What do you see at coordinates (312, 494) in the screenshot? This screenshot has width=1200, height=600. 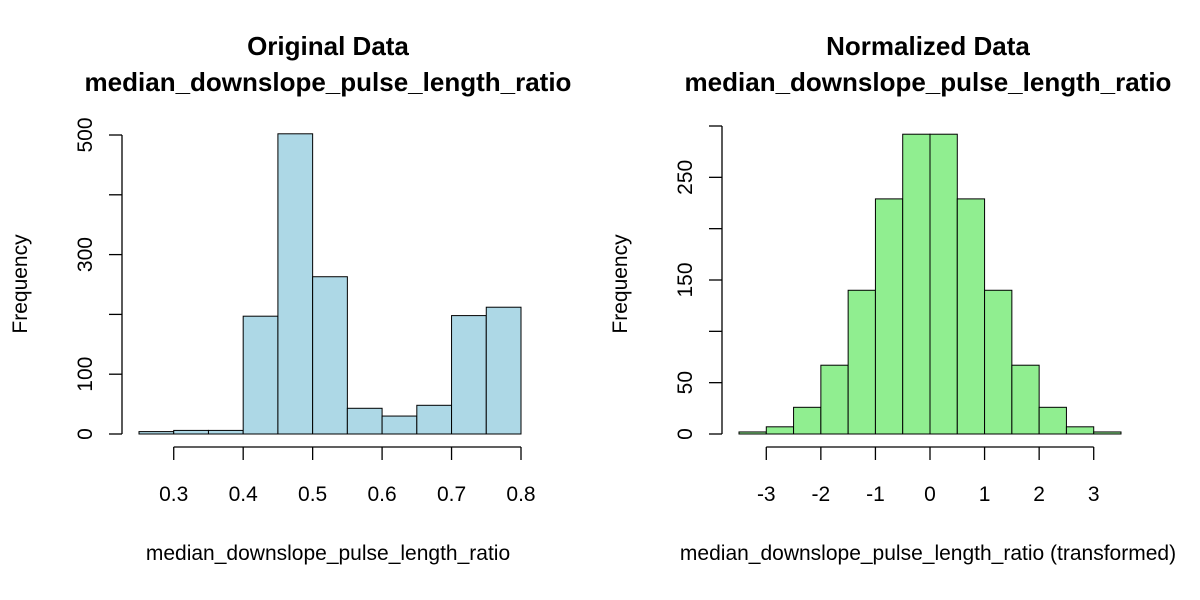 I see `x-tick-label: 0.5` at bounding box center [312, 494].